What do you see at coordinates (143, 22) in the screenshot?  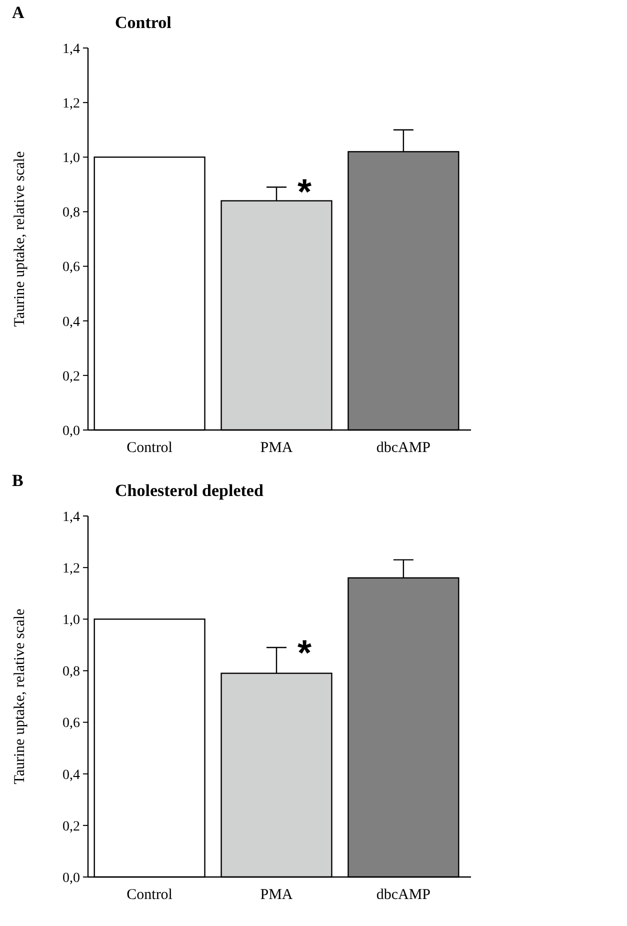 I see `chart-title: Control` at bounding box center [143, 22].